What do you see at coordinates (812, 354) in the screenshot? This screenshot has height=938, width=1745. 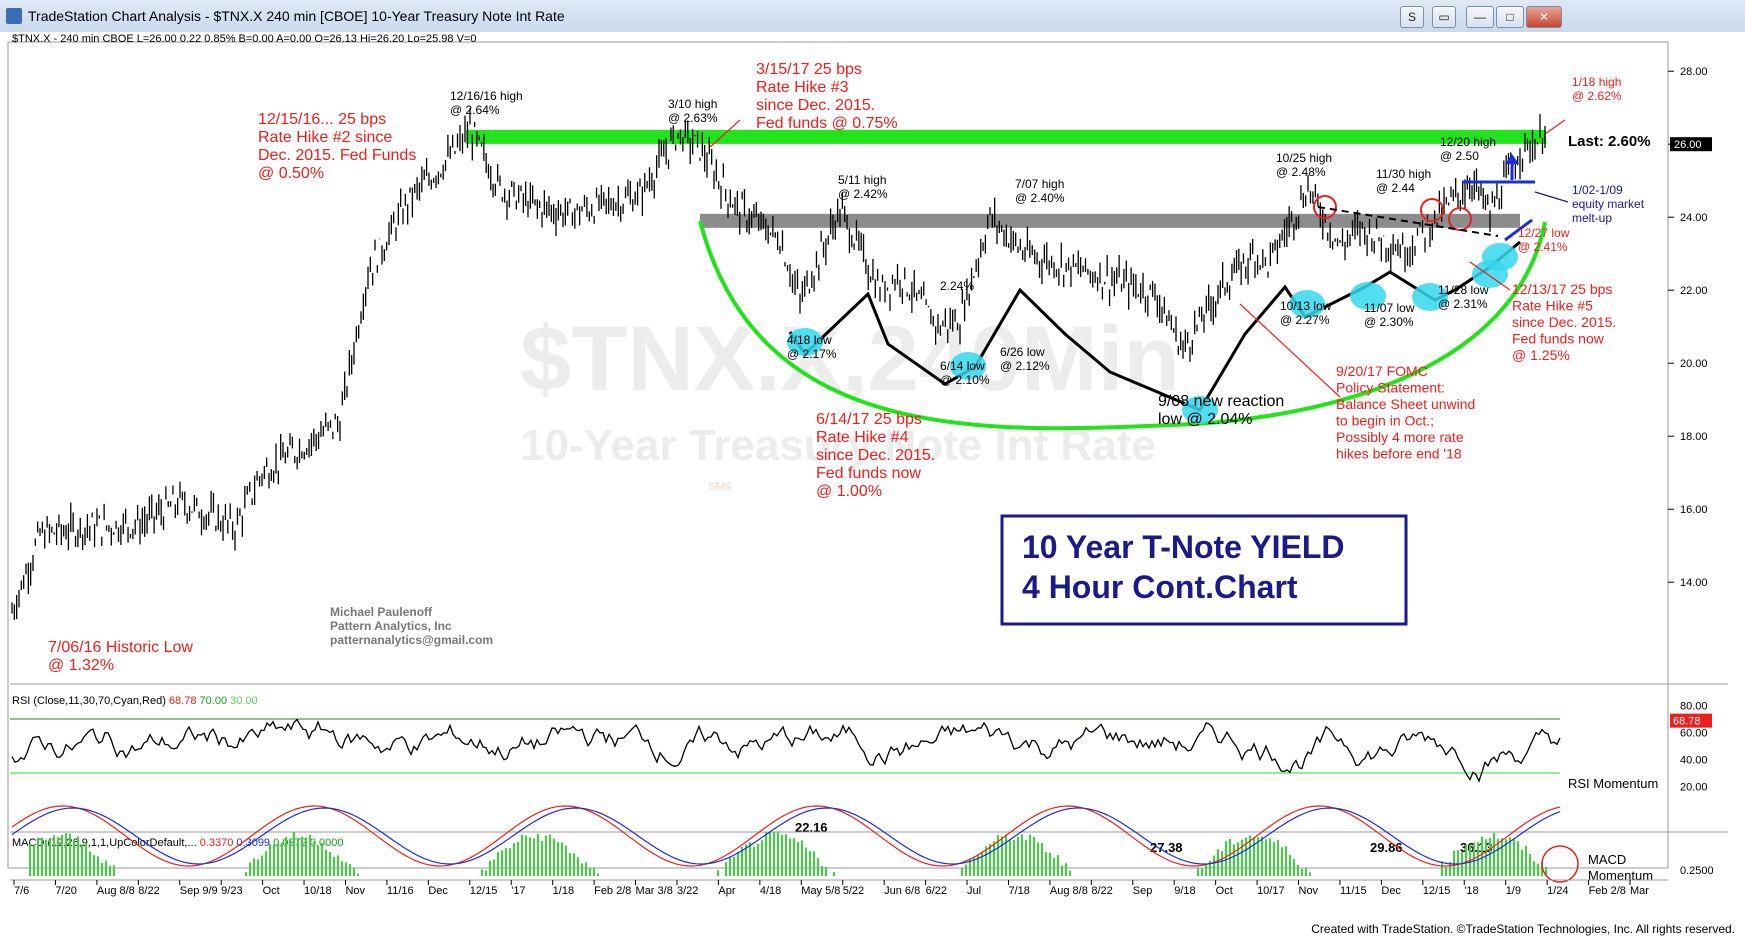 I see `annotation-line: @ 2.17%` at bounding box center [812, 354].